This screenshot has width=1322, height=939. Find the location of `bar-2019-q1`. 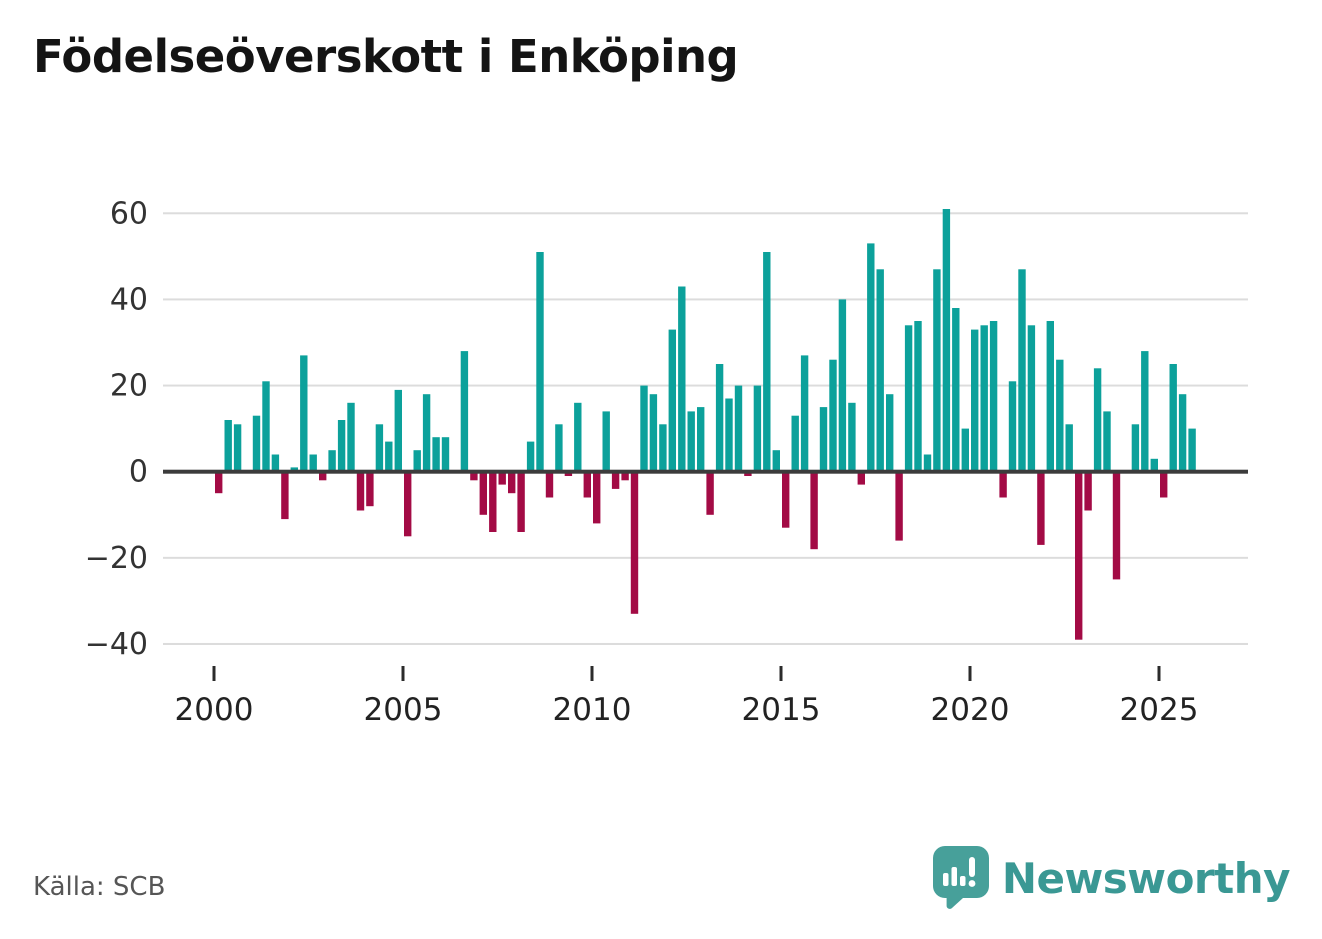

bar-2019-q1 is located at coordinates (937, 370).